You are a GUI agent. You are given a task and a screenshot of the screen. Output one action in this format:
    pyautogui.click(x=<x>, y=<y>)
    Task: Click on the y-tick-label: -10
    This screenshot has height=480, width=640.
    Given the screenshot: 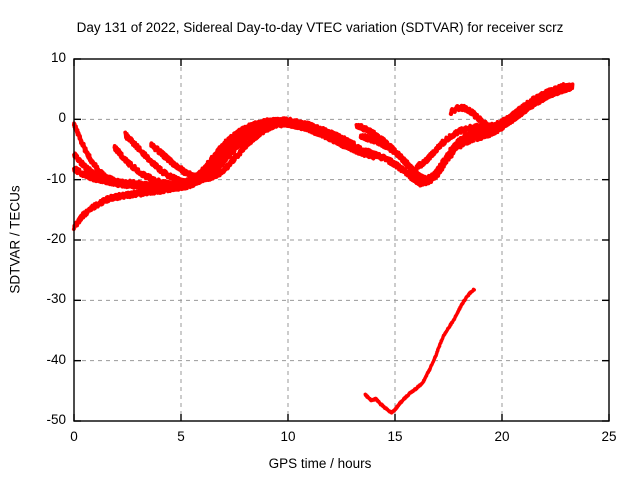 What is the action you would take?
    pyautogui.click(x=56, y=178)
    